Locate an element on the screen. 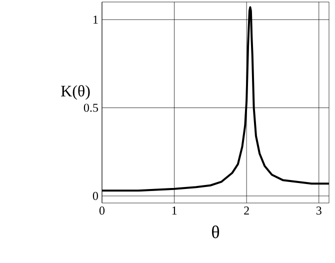 Image resolution: width=335 pixels, height=263 pixels. y-axis-title: K(θ) is located at coordinates (75, 92).